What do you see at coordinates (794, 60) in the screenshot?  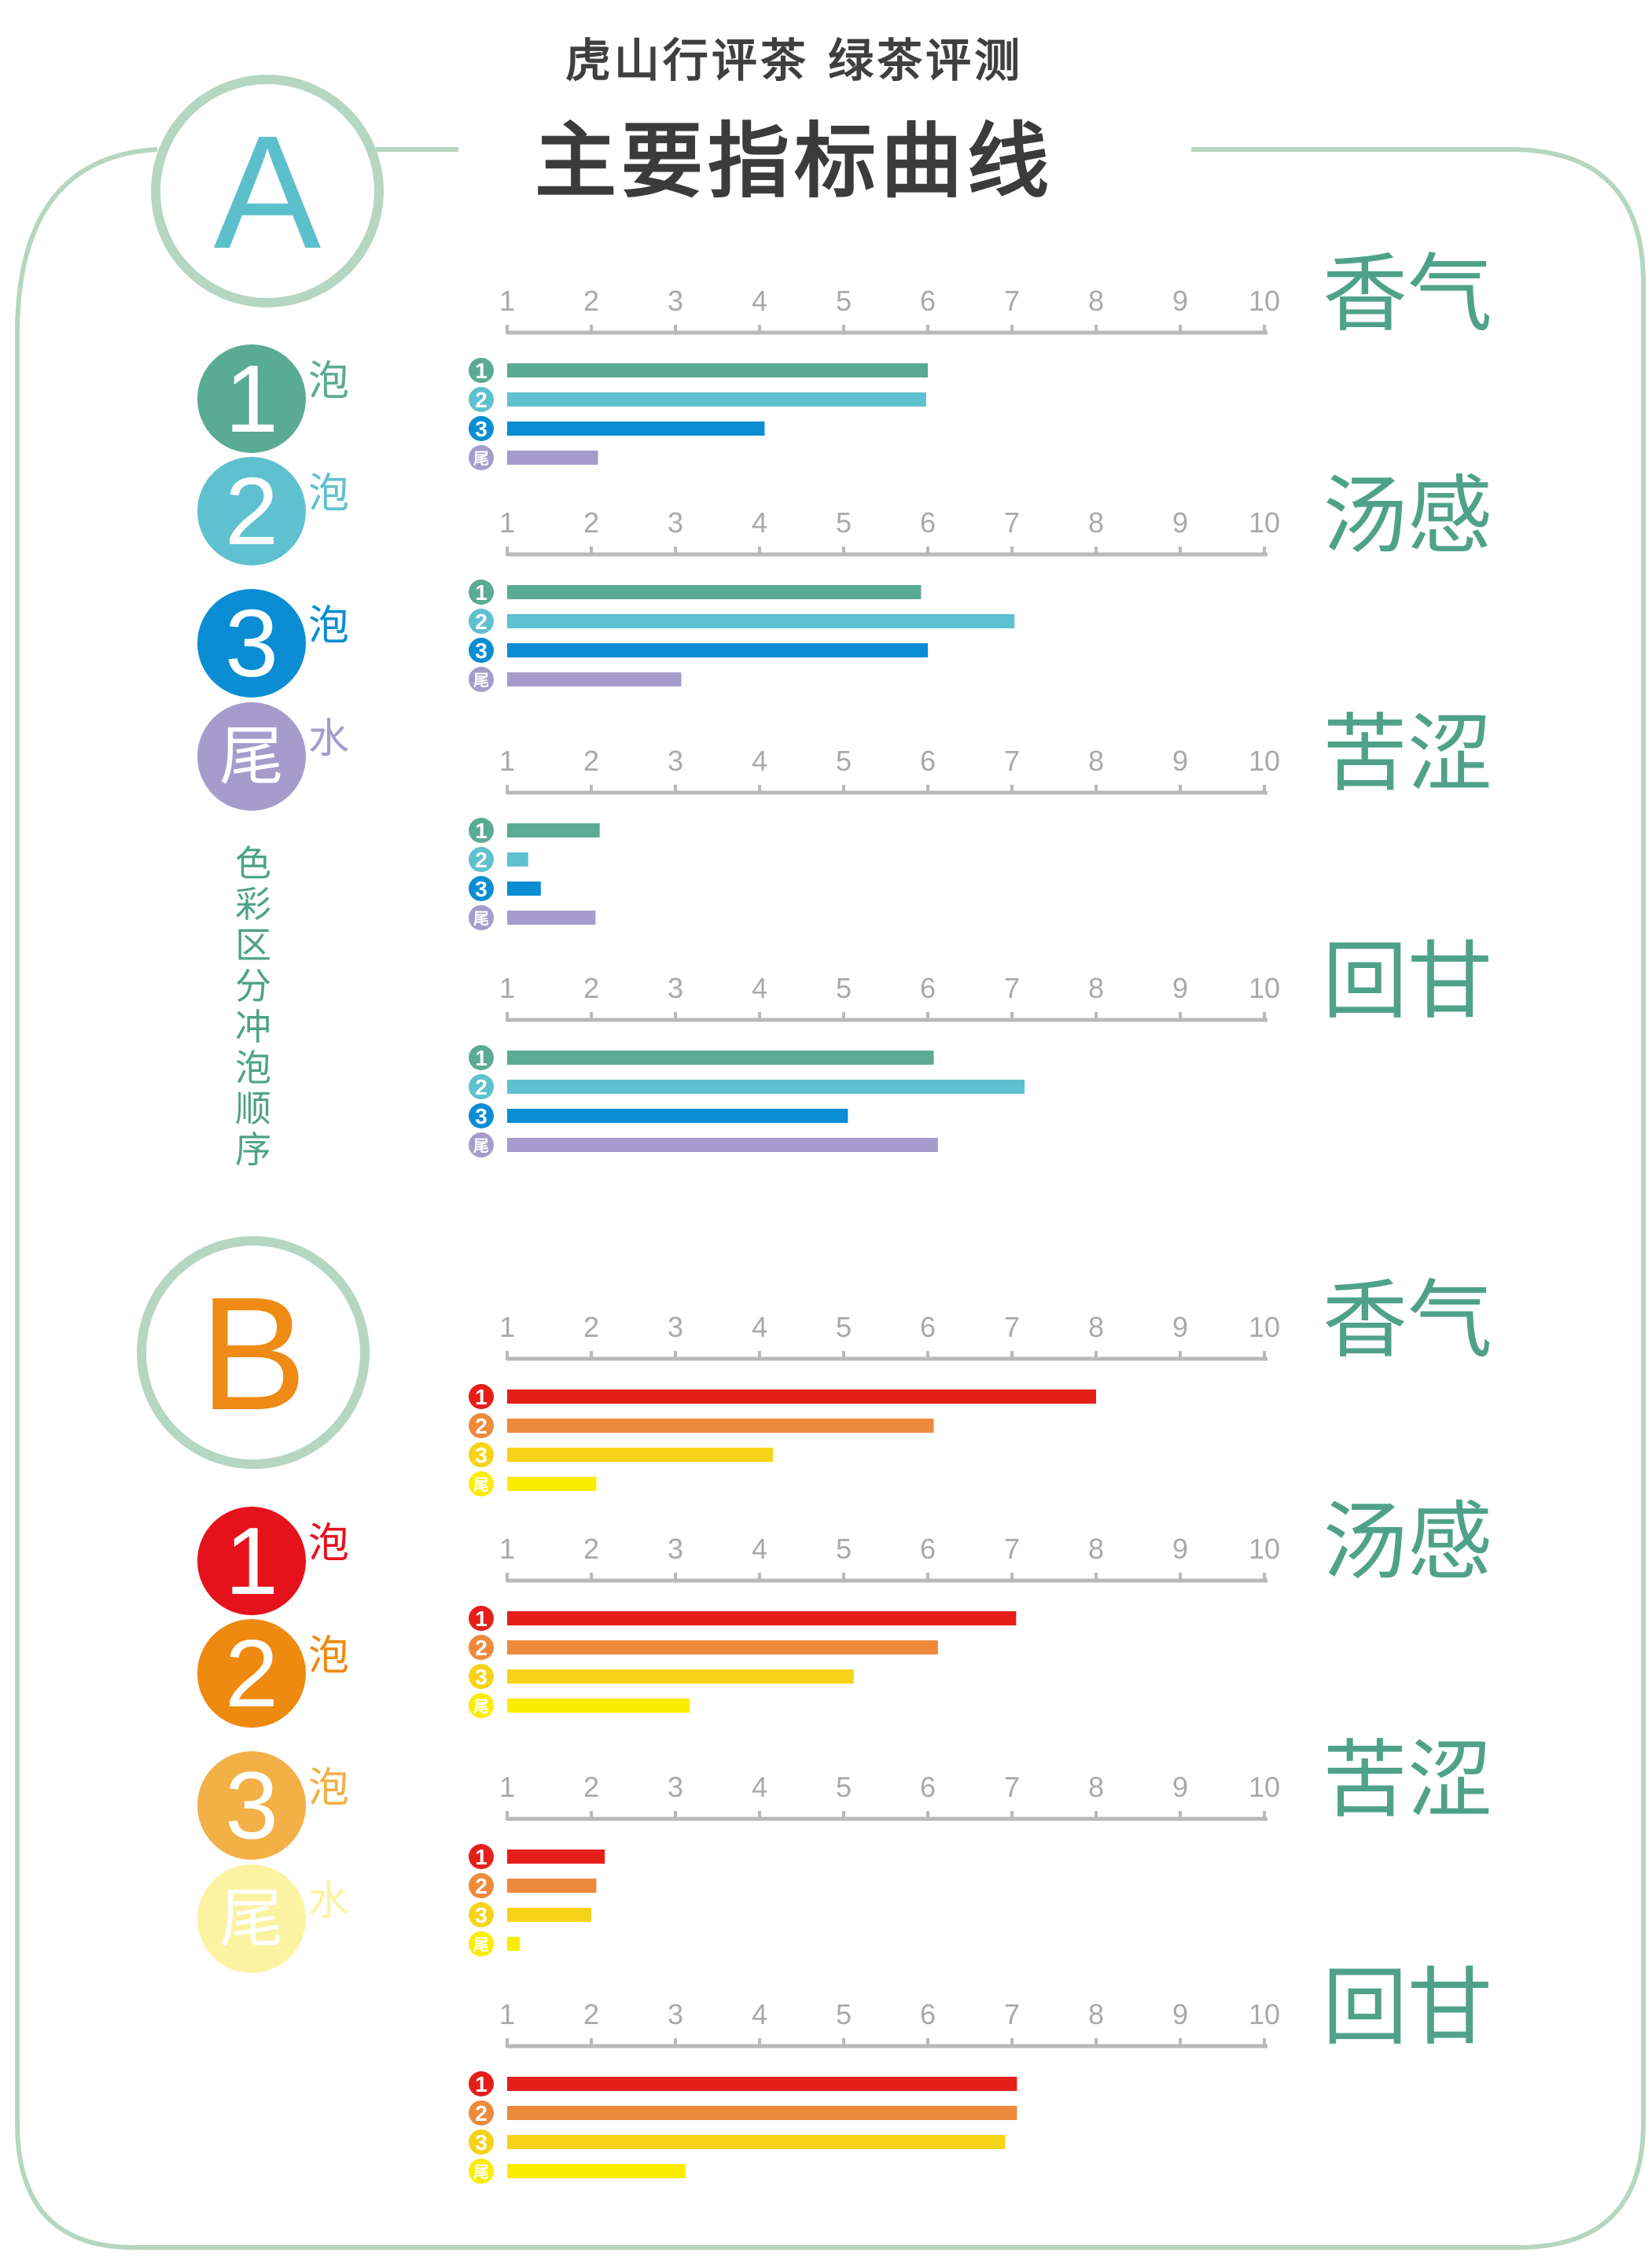 I see `header-subtitle: 虎山行评茶 绿茶评测` at bounding box center [794, 60].